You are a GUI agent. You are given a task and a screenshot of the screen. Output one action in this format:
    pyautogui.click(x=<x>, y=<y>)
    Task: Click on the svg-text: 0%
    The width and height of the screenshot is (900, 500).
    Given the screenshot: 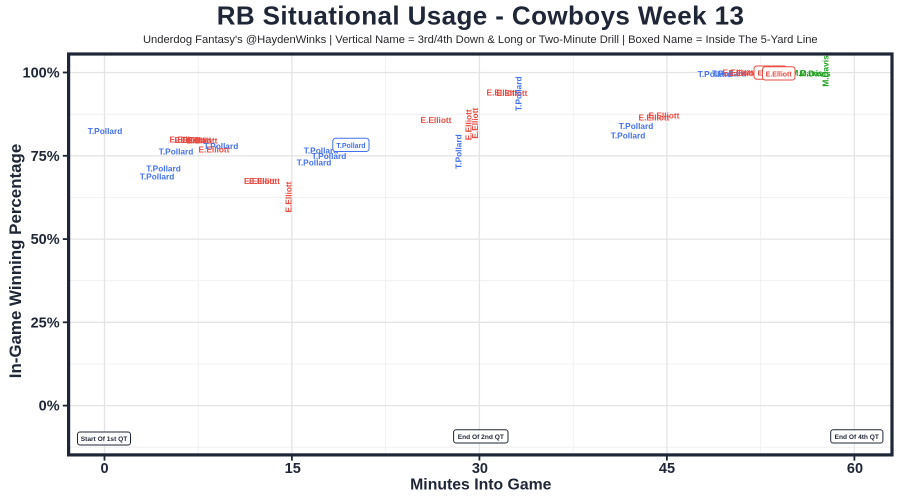 What is the action you would take?
    pyautogui.click(x=49, y=407)
    